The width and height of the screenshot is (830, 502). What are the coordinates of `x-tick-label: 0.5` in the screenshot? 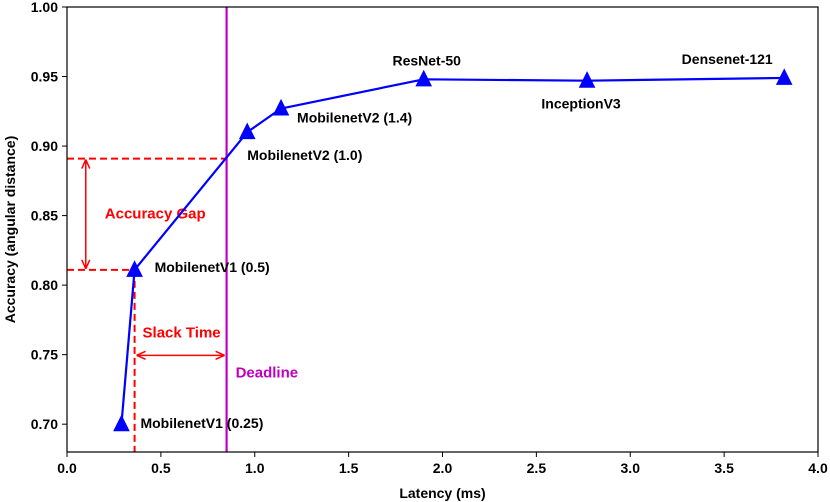 It's located at (161, 468).